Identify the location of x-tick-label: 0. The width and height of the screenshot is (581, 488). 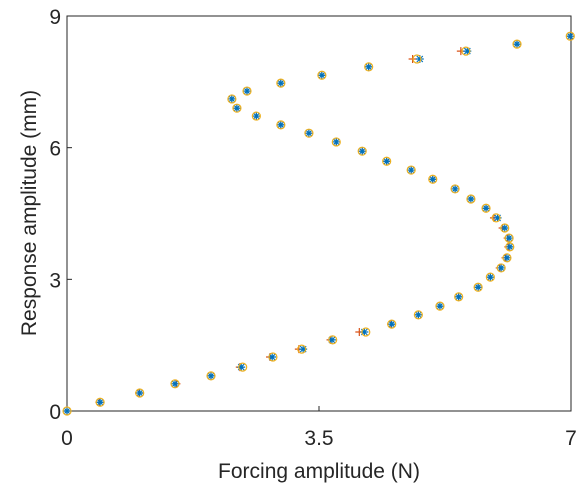
(67, 438).